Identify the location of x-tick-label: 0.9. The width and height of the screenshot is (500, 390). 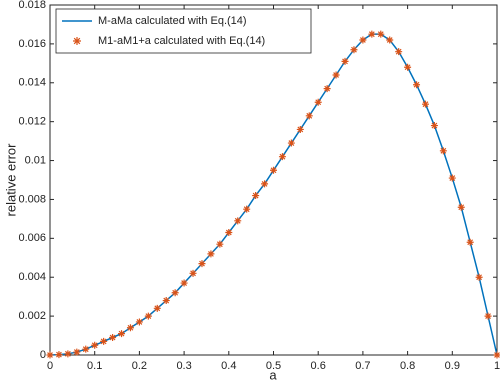
(452, 366).